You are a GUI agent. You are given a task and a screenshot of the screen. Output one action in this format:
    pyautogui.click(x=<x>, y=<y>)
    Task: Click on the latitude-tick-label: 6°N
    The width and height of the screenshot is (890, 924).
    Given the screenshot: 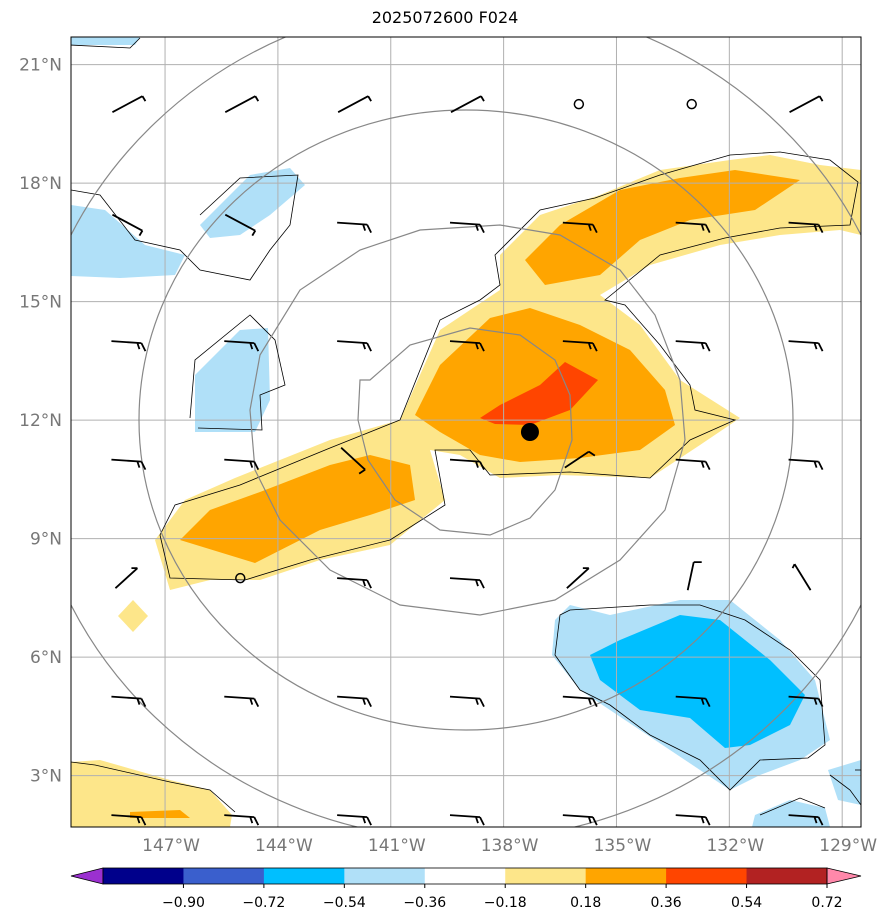 What is the action you would take?
    pyautogui.click(x=46, y=658)
    